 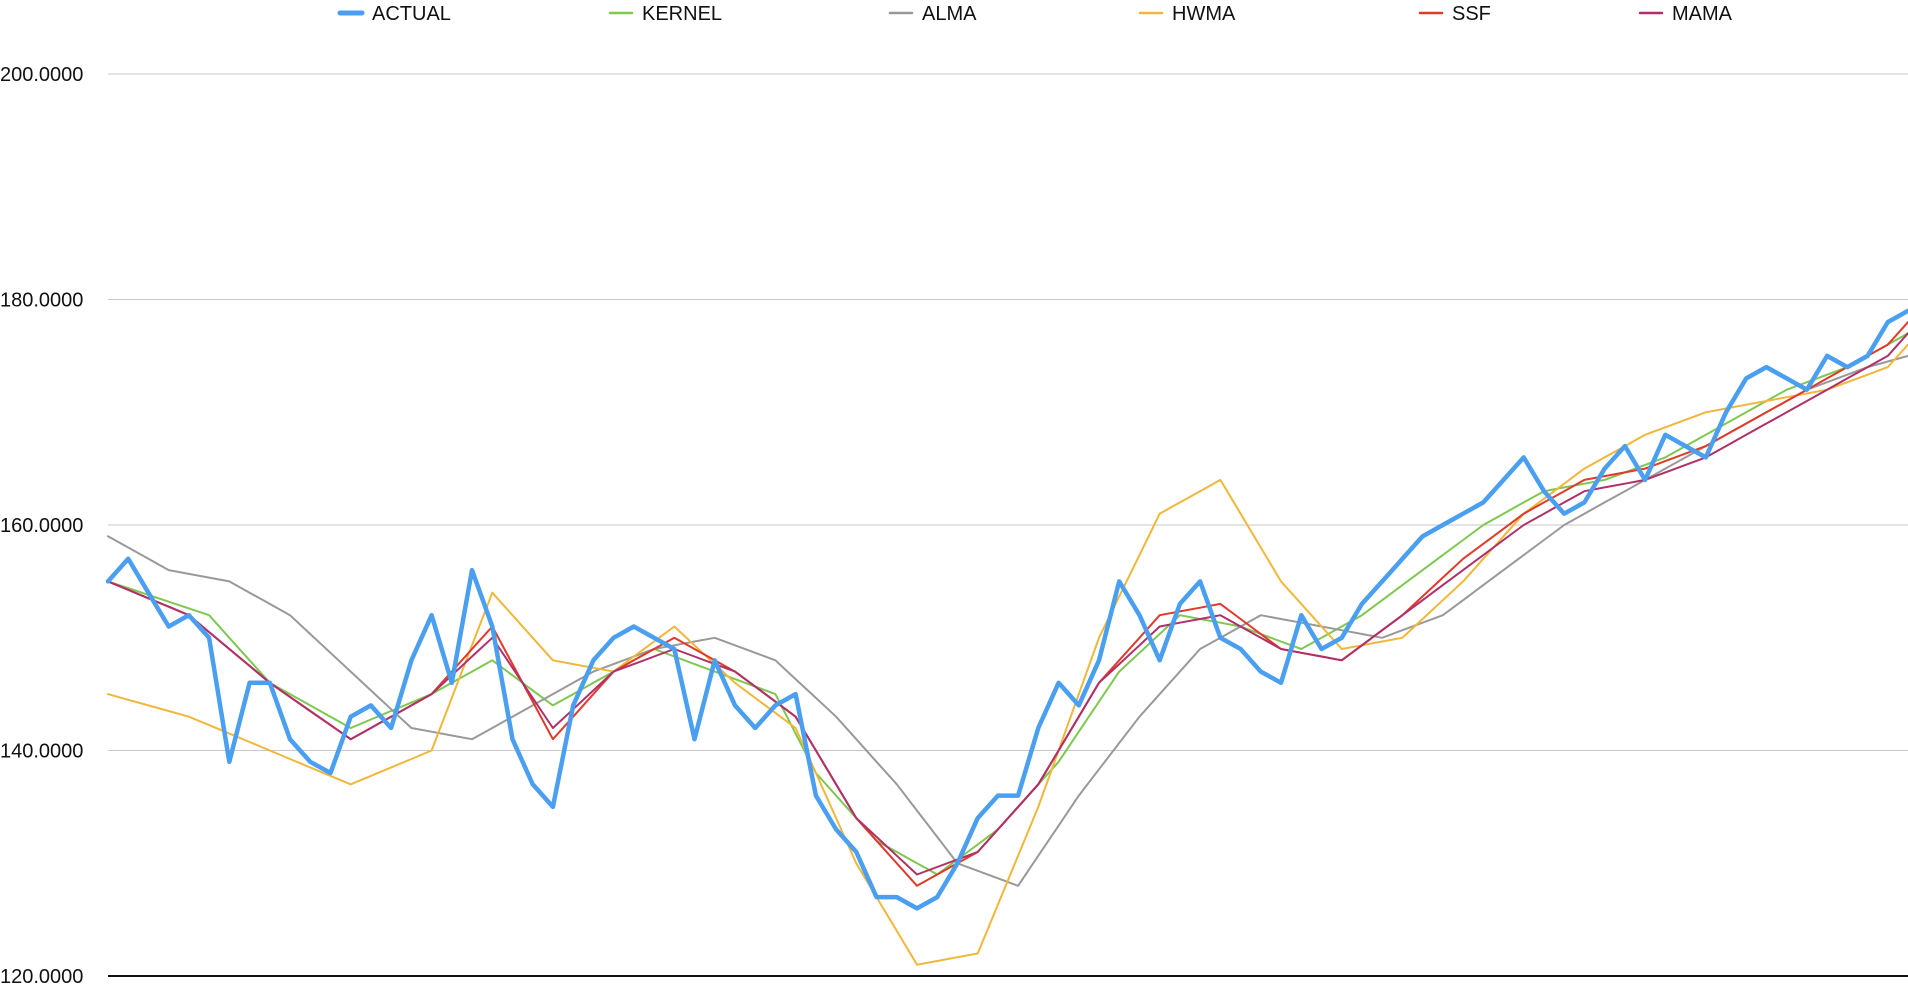 What do you see at coordinates (41, 977) in the screenshot?
I see `y-tick-label: 120.0000` at bounding box center [41, 977].